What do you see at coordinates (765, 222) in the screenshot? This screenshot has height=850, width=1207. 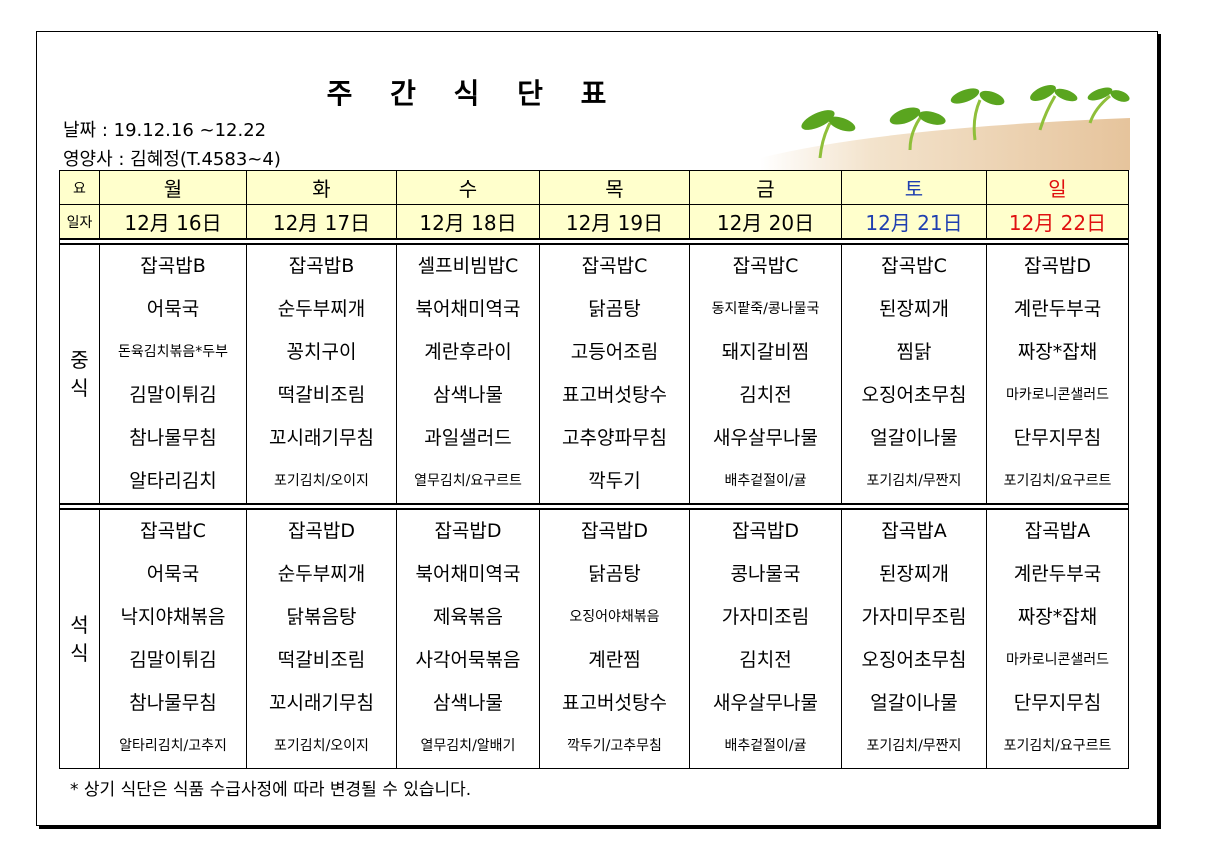 I see `date-fri: 12月 20日` at bounding box center [765, 222].